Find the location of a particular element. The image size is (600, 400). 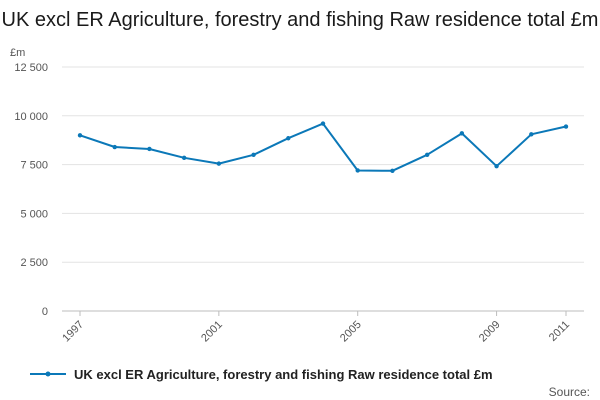

y-tick-label: 2 500 is located at coordinates (34, 263).